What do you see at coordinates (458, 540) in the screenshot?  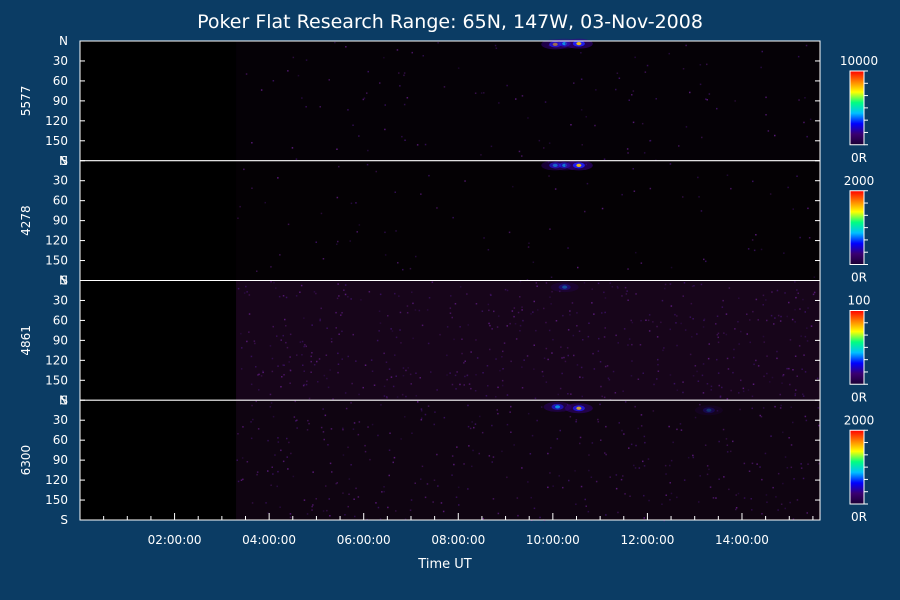 I see `x-tick-label: 08:00:00` at bounding box center [458, 540].